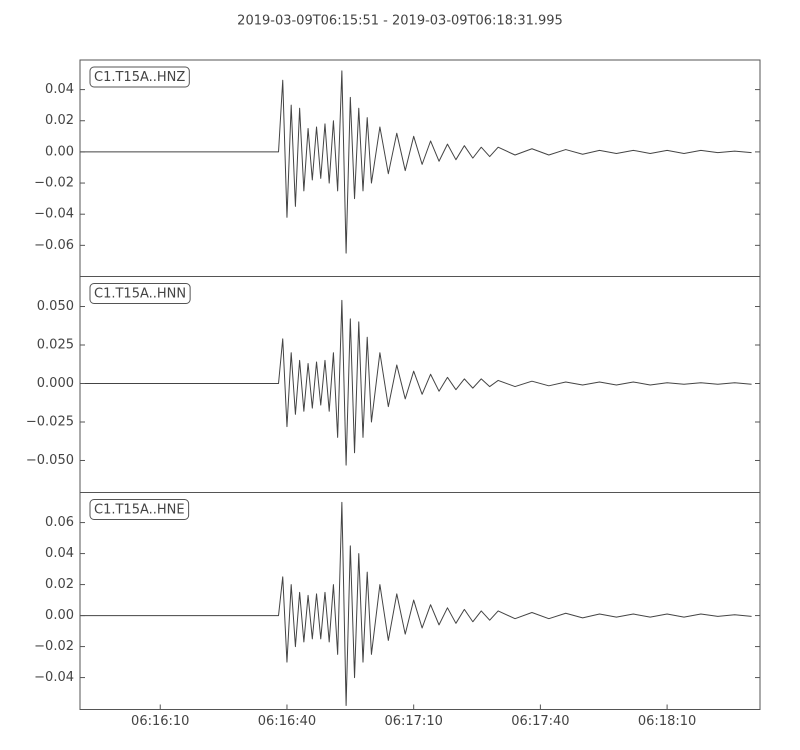 This screenshot has width=800, height=750. Describe the element at coordinates (540, 721) in the screenshot. I see `x-tick-label: 06:17:40` at that location.